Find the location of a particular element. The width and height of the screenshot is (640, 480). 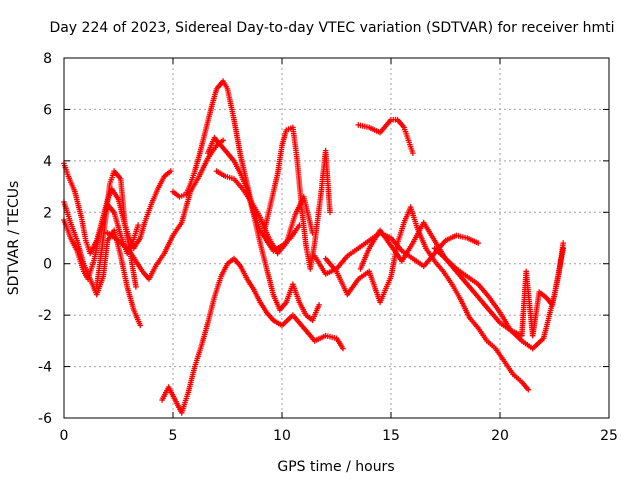

y-axis-label: SDTVAR / TECUs is located at coordinates (14, 238).